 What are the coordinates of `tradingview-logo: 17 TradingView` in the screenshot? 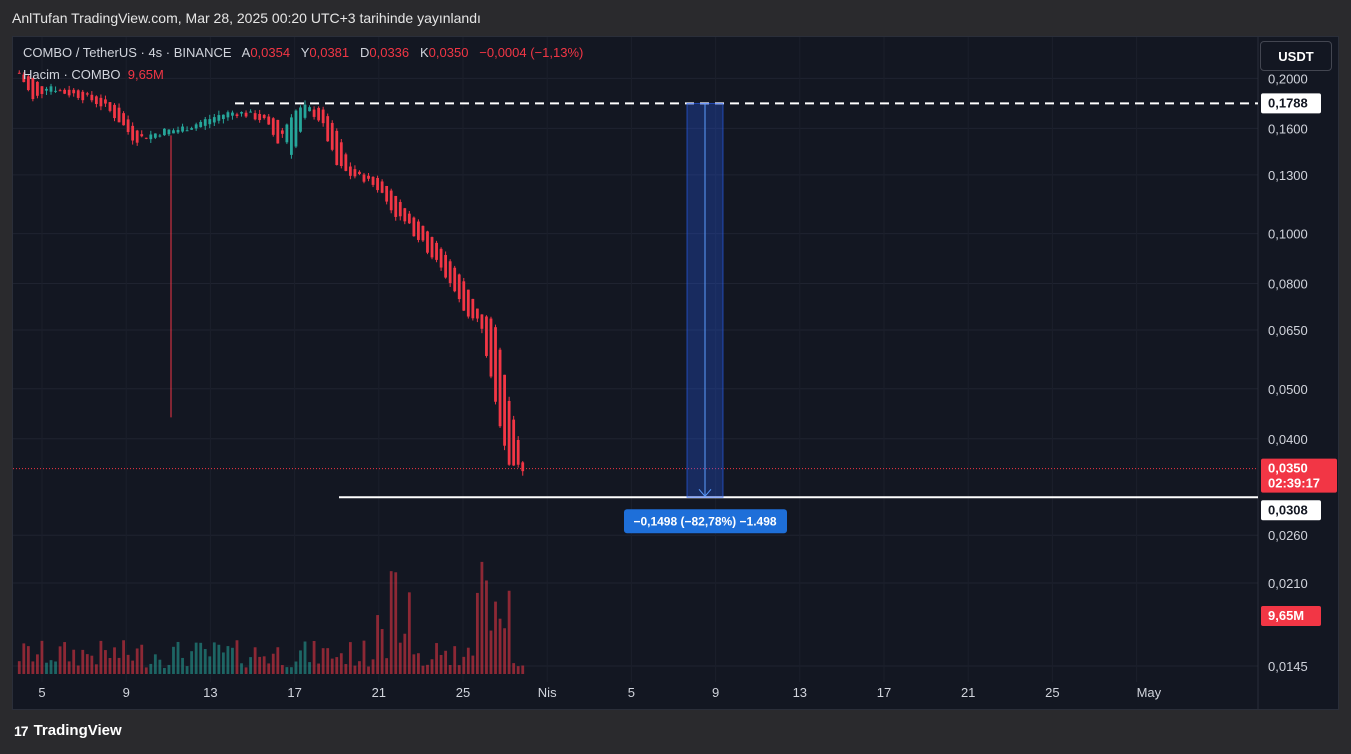 It's located at (68, 730).